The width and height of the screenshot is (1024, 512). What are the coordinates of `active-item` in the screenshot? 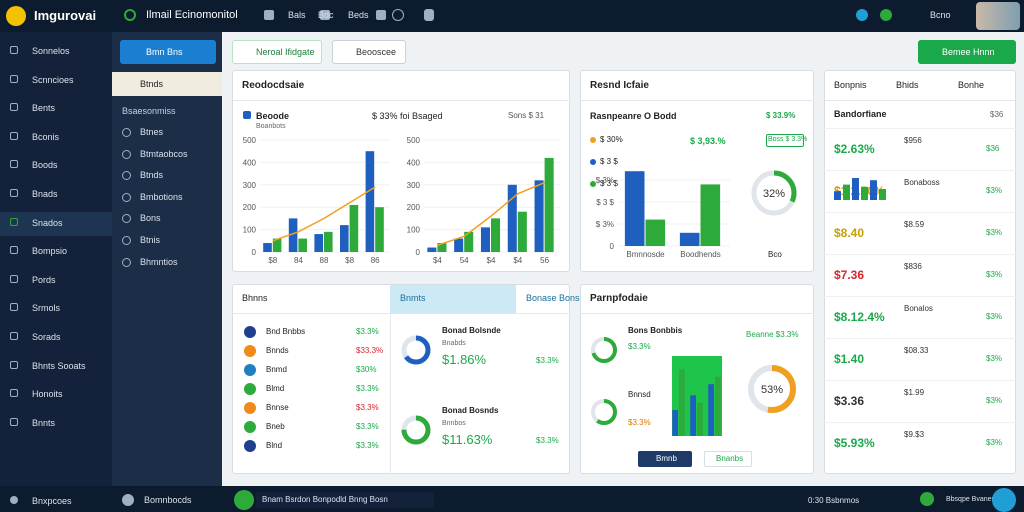 It's located at (56, 223).